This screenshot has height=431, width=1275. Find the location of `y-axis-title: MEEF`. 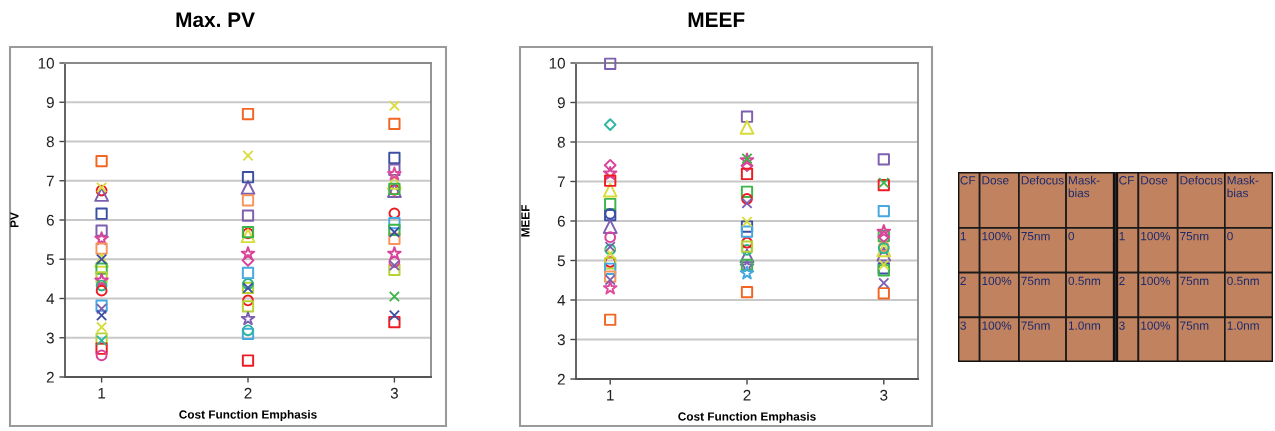

y-axis-title: MEEF is located at coordinates (525, 221).